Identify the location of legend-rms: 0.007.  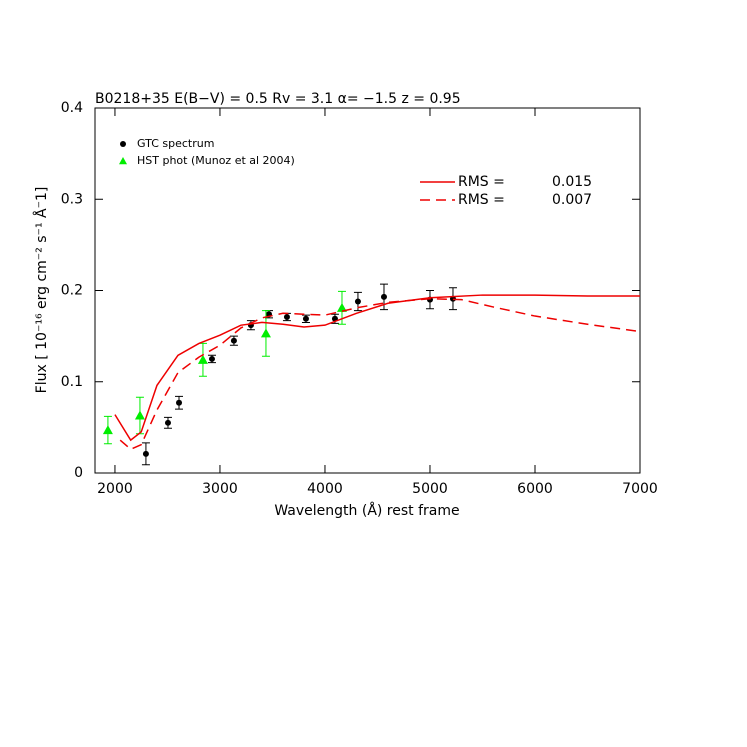
(572, 200).